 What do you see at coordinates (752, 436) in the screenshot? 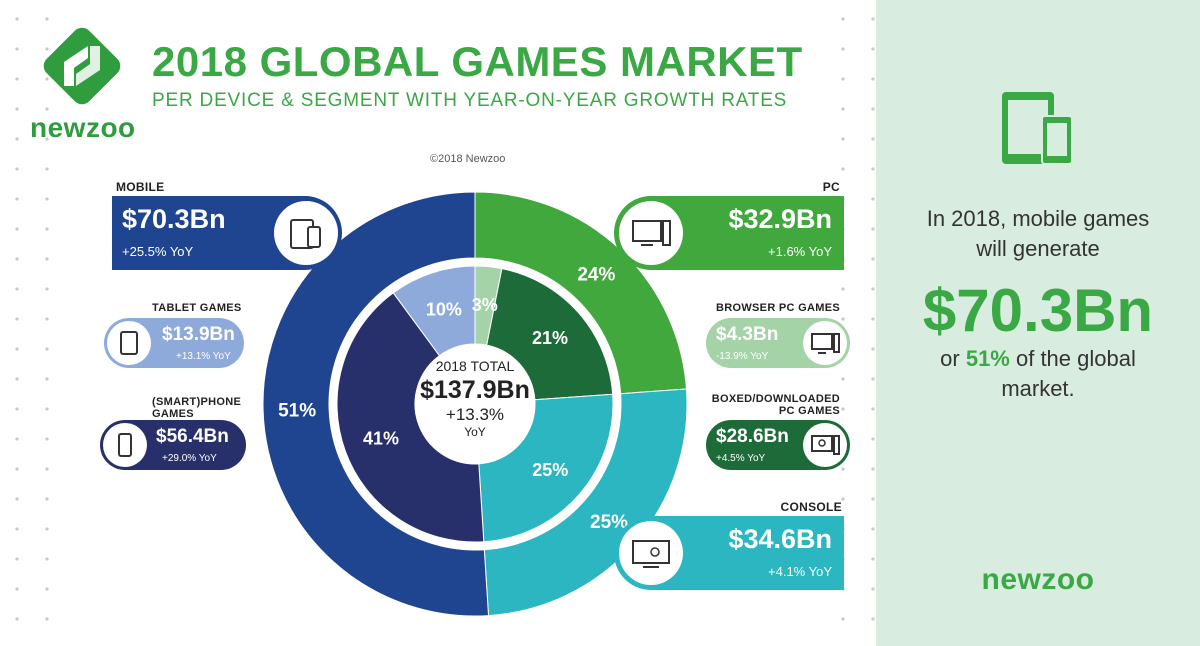
I see `boxed-value: $28.6Bn` at bounding box center [752, 436].